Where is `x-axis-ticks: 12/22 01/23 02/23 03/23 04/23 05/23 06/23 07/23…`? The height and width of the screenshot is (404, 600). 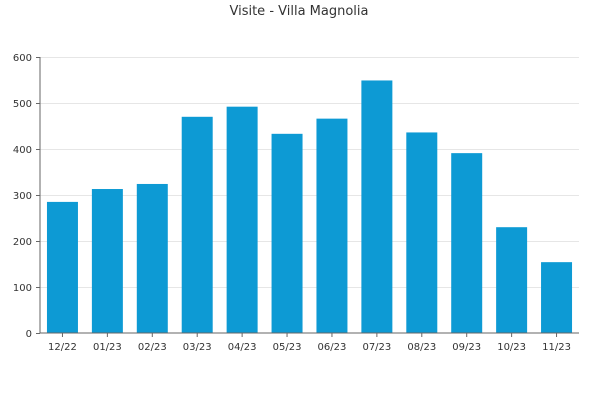 x-axis-ticks: 12/22 01/23 02/23 03/23 04/23 05/23 06/23 07/23… is located at coordinates (309, 343).